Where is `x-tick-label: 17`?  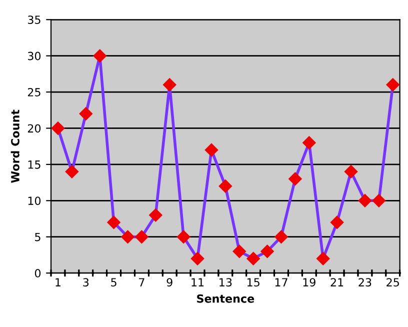 x-tick-label: 17 is located at coordinates (281, 282).